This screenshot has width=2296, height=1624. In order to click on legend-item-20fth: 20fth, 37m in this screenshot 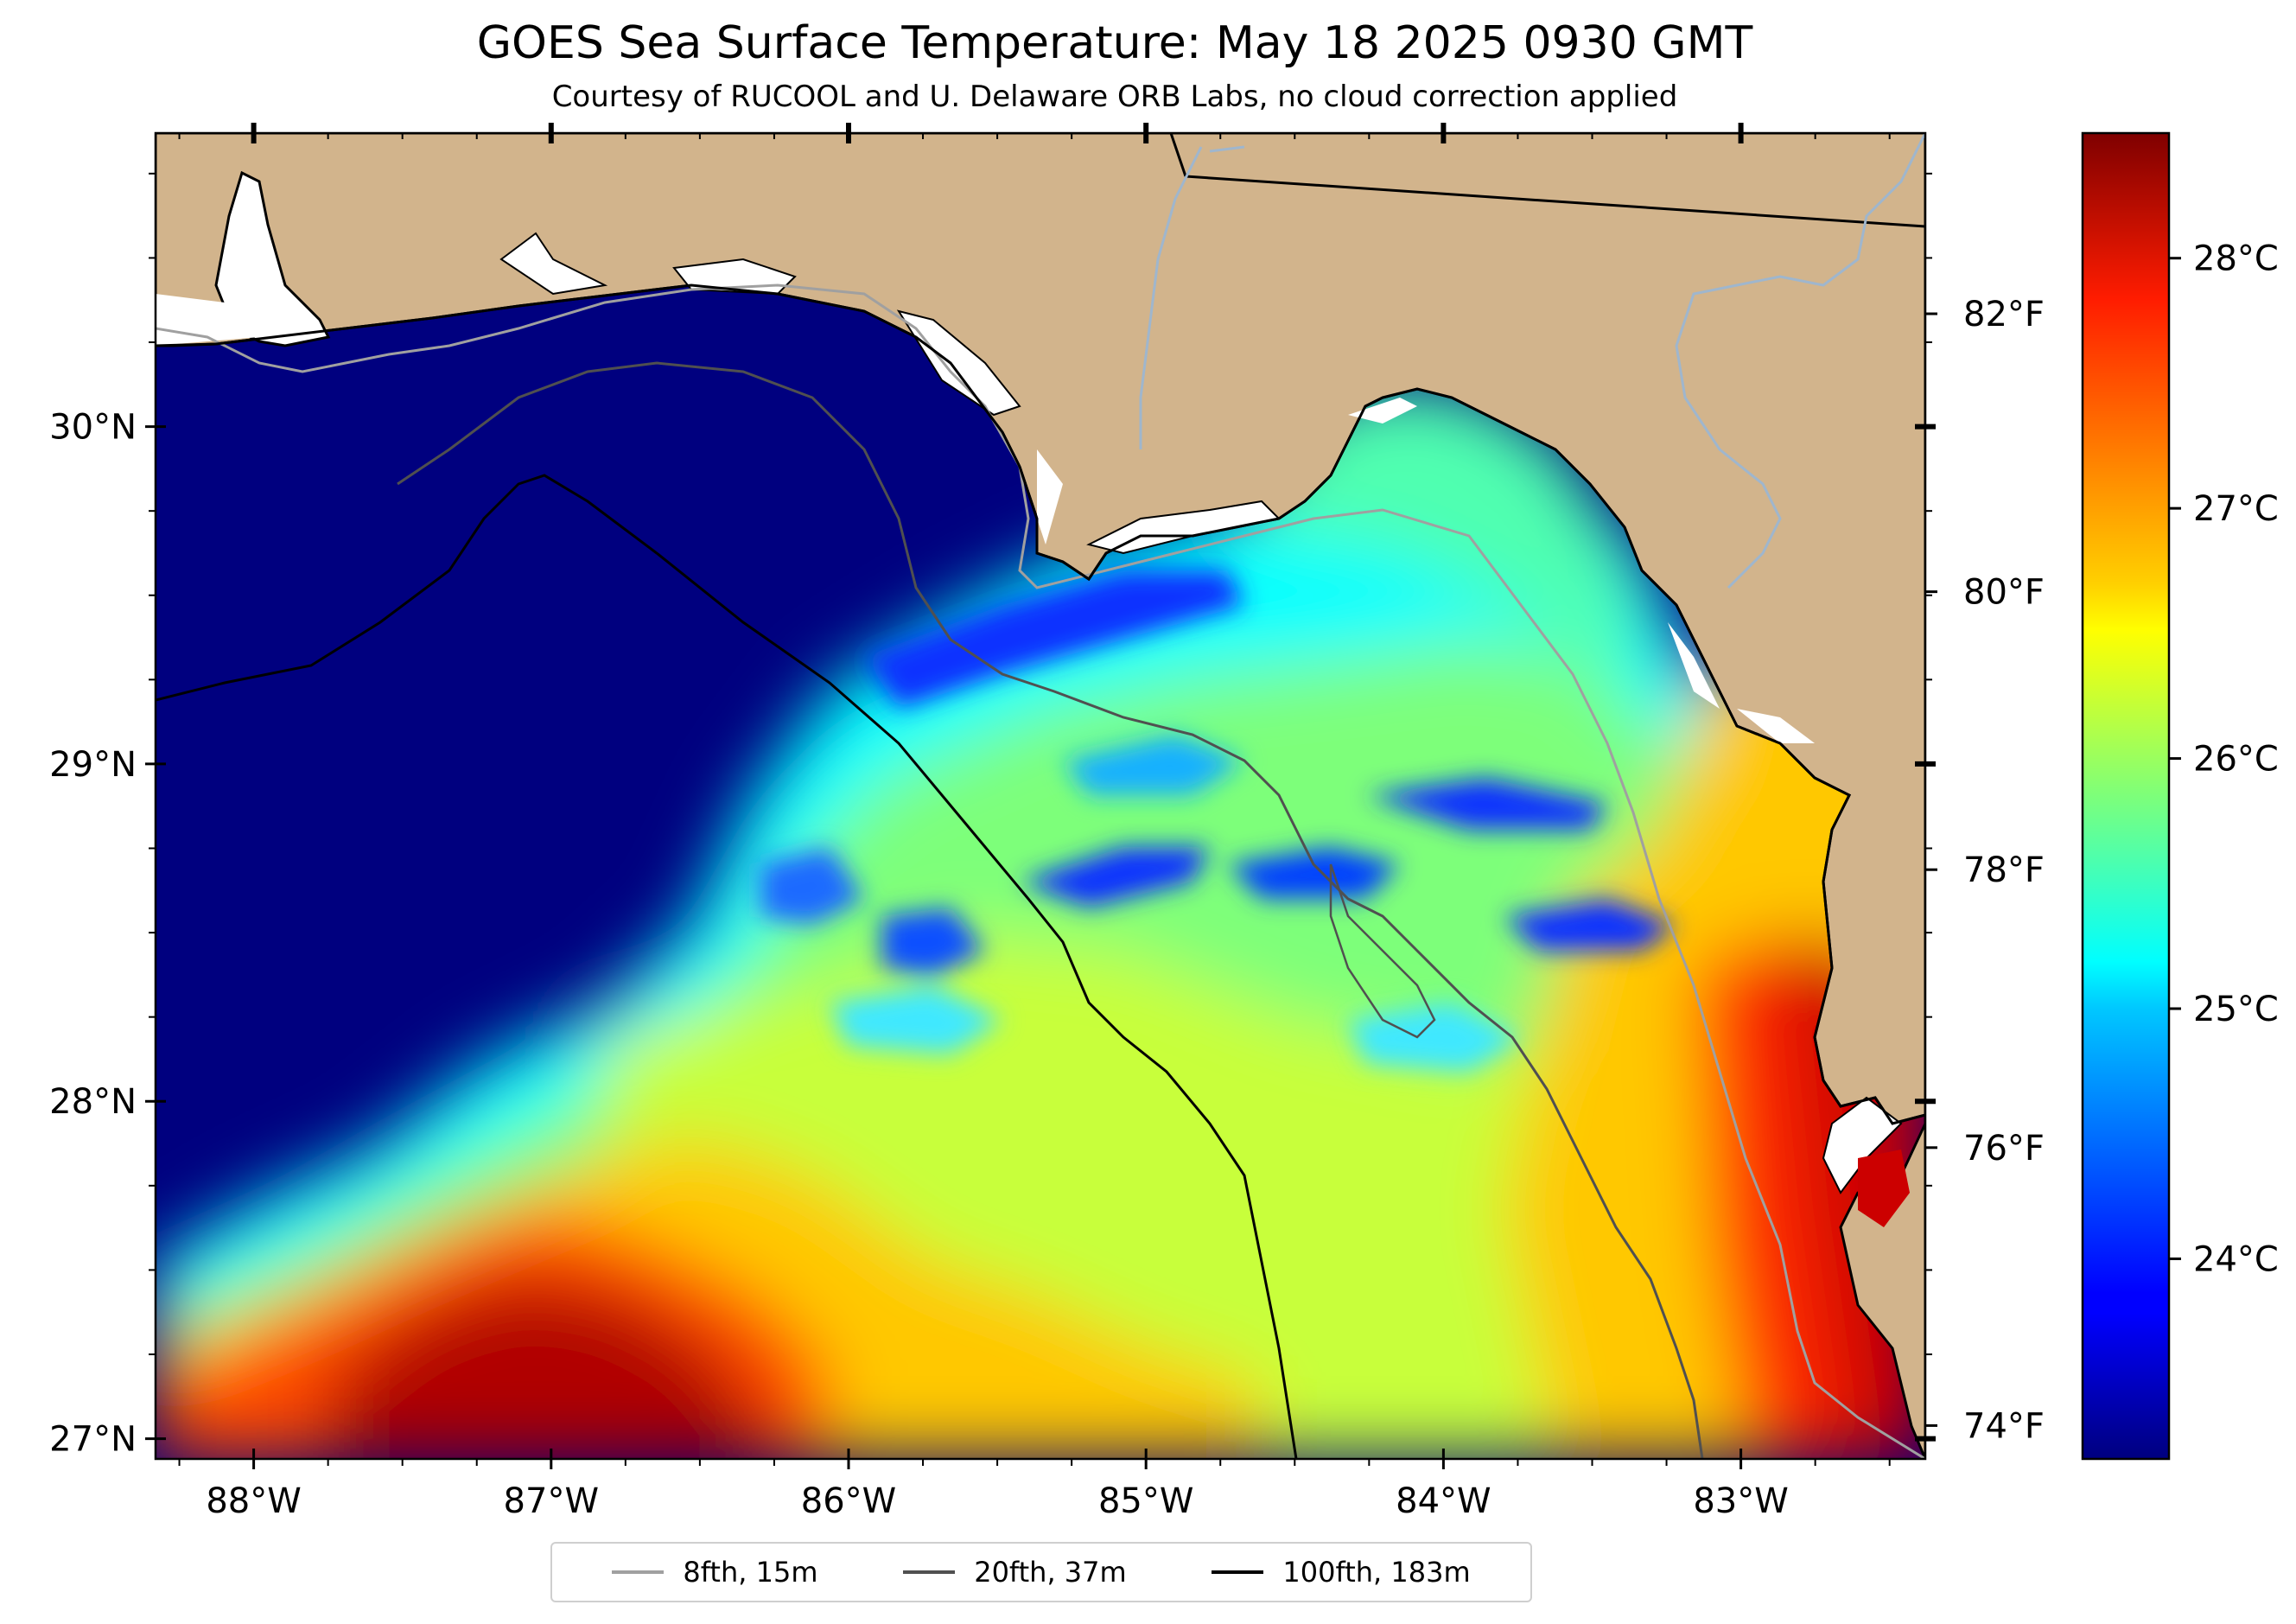, I will do `click(1015, 1572)`.